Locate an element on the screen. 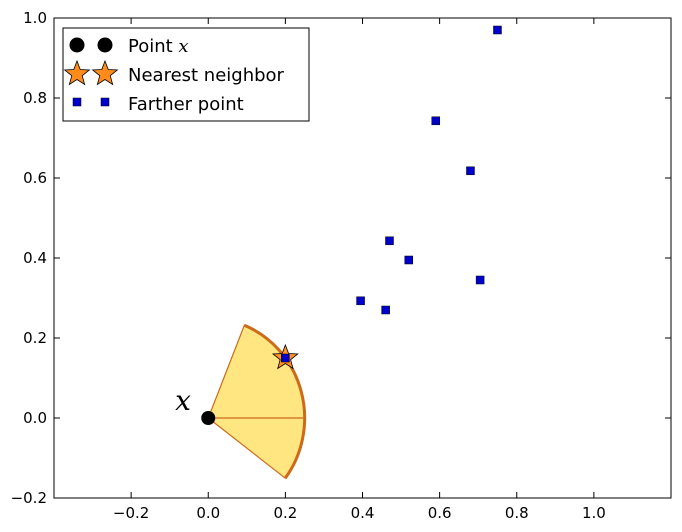 The height and width of the screenshot is (532, 682). x-tick-label: 0.4 is located at coordinates (363, 513).